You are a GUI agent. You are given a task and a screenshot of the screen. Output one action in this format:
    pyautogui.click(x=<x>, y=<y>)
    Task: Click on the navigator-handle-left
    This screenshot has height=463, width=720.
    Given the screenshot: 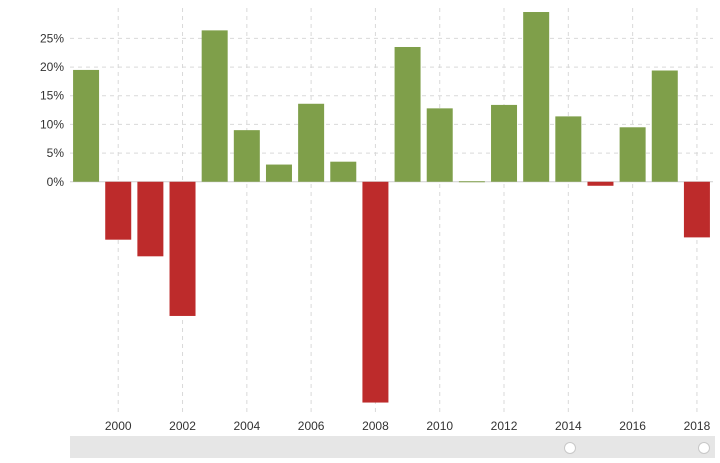 What is the action you would take?
    pyautogui.click(x=570, y=448)
    